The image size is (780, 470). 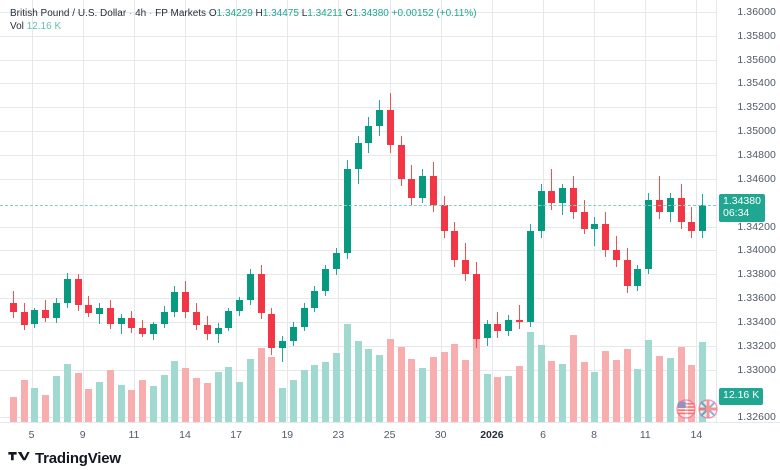 What do you see at coordinates (756, 11) in the screenshot?
I see `price-tick-label: 1.36000` at bounding box center [756, 11].